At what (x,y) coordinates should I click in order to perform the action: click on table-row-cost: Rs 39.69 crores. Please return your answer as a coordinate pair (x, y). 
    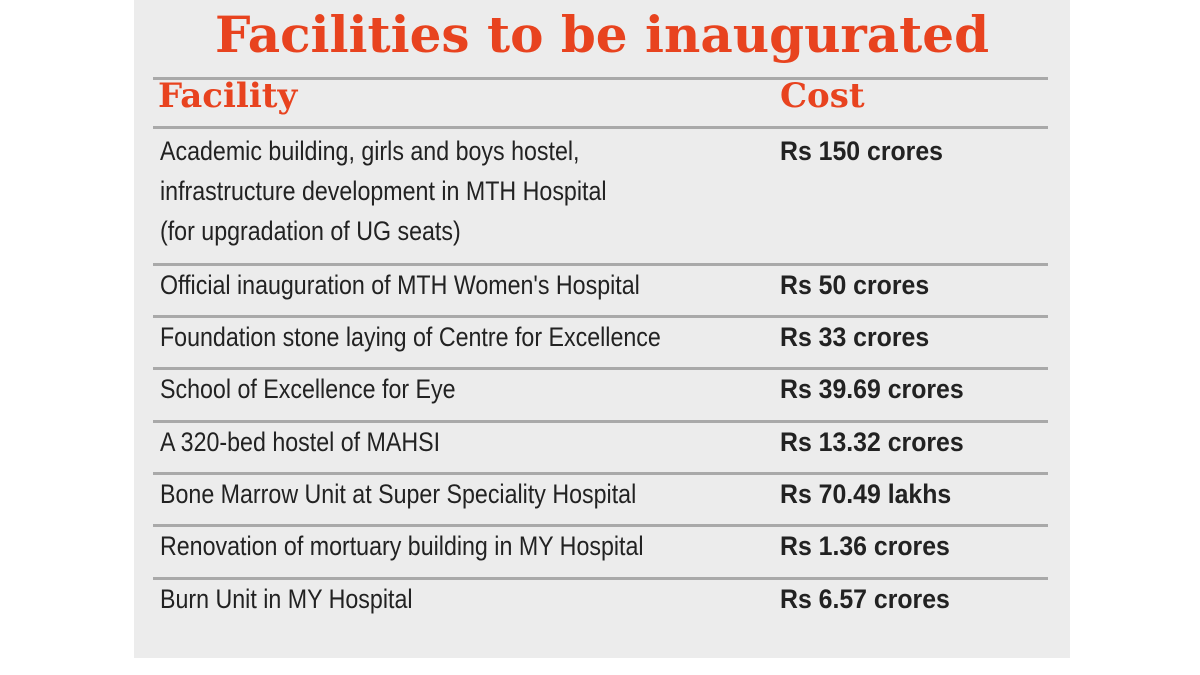
    Looking at the image, I should click on (872, 389).